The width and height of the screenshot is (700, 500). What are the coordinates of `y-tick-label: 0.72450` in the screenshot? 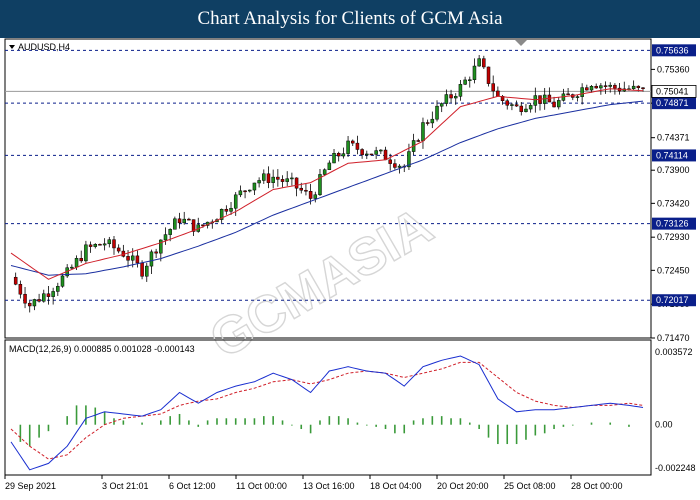 It's located at (673, 270).